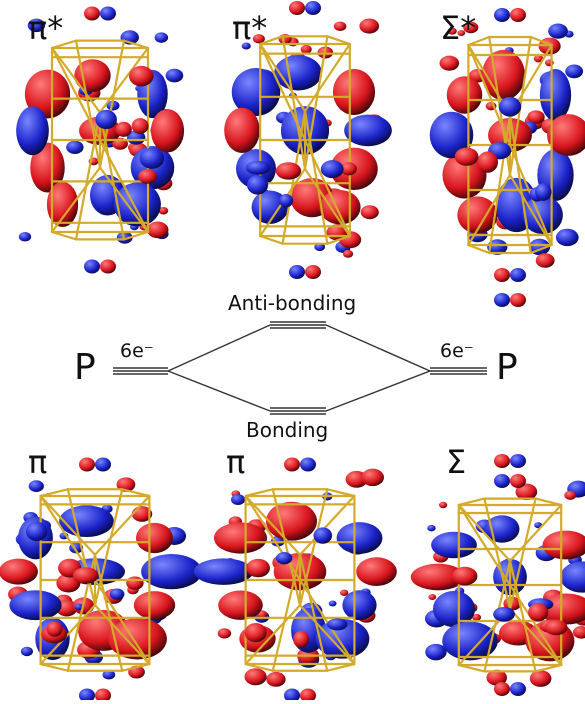 This screenshot has height=704, width=585. Describe the element at coordinates (236, 462) in the screenshot. I see `orbital-label-pi-2: π` at that location.